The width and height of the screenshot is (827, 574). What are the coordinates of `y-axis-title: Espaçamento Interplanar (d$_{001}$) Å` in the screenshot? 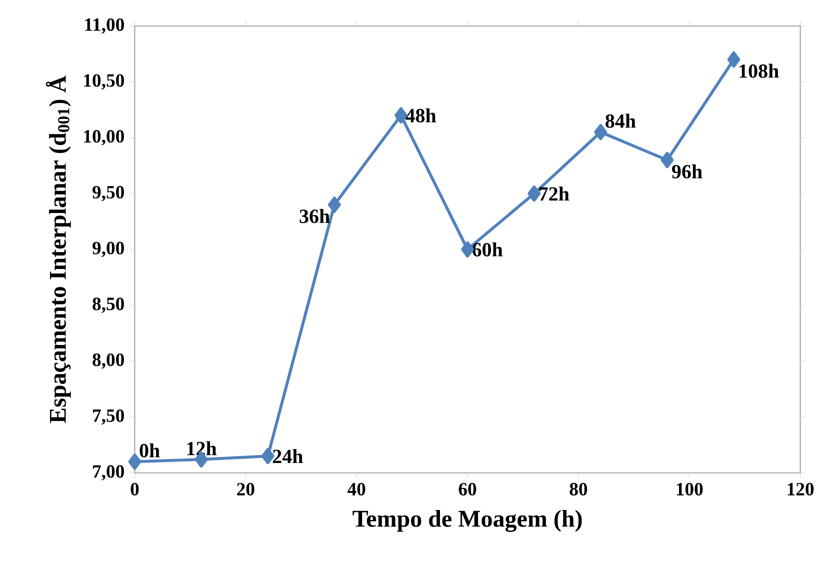 It's located at (58, 249).